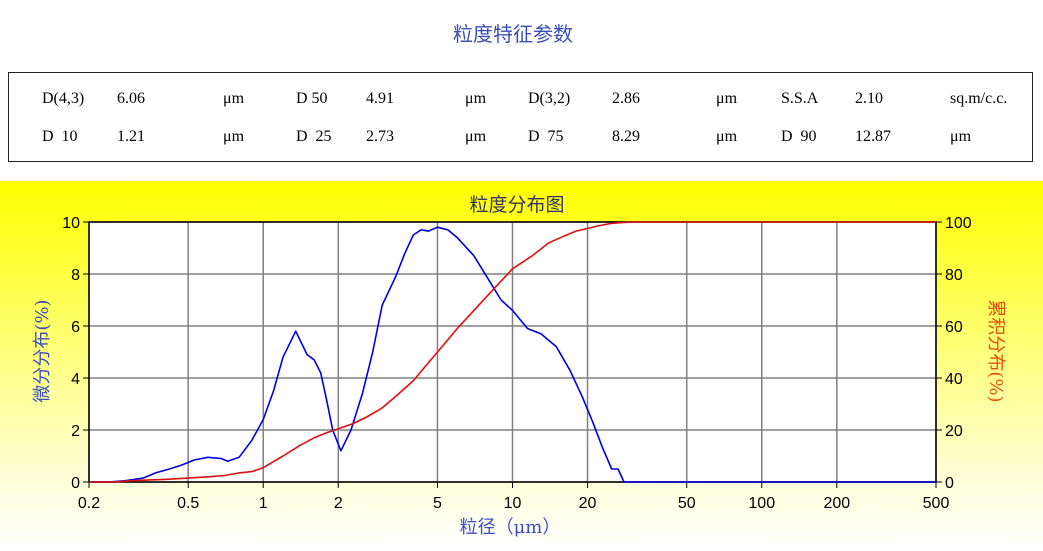 The width and height of the screenshot is (1043, 551). Describe the element at coordinates (71, 223) in the screenshot. I see `y-left-tick-label: 10` at that location.